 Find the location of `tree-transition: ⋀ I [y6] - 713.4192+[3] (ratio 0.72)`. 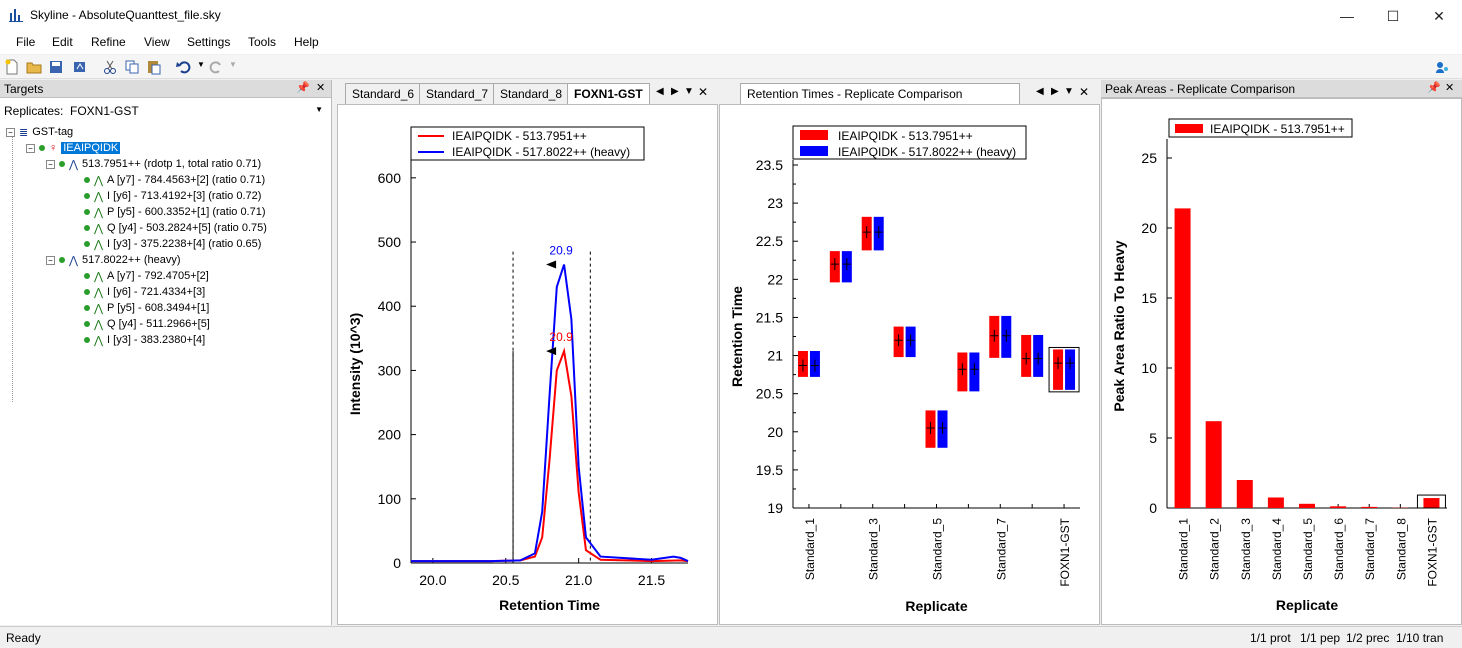

tree-transition: ⋀ I [y6] - 713.4192+[3] (ratio 0.72) is located at coordinates (172, 196).